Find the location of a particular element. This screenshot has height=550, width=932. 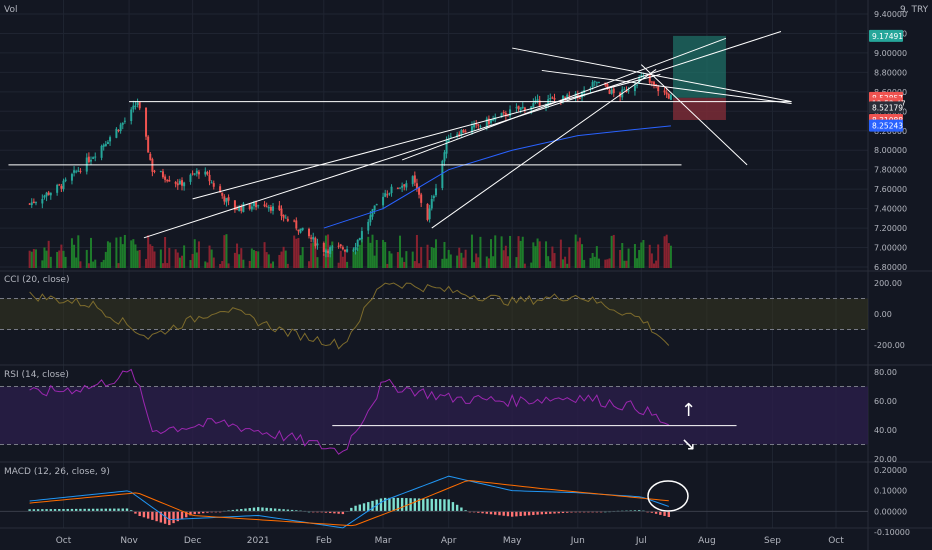

time-tick-label: Sep is located at coordinates (772, 541).